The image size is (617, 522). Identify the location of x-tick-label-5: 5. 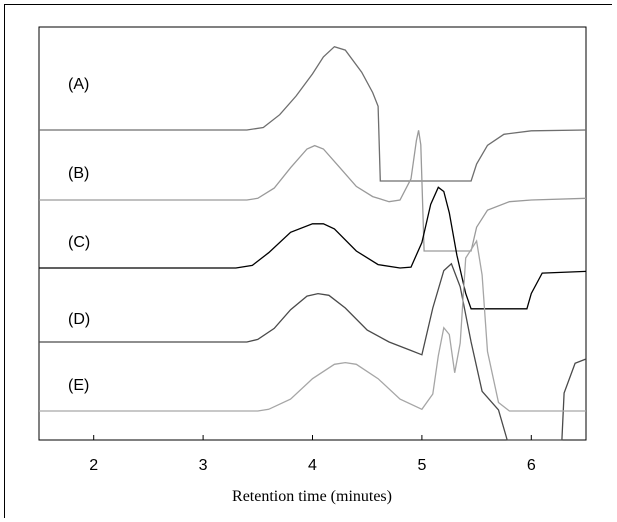
(421, 465).